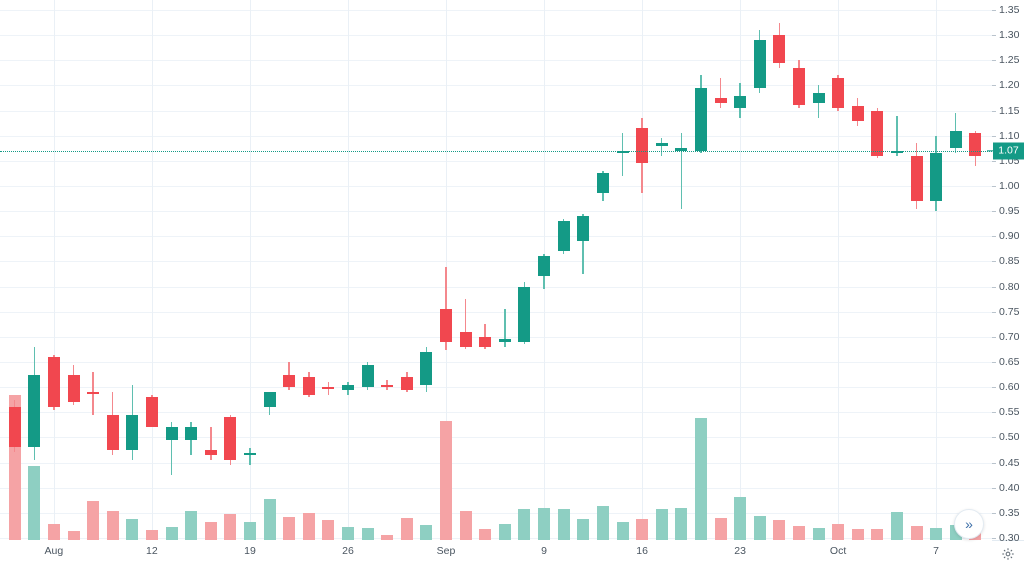 Image resolution: width=1024 pixels, height=567 pixels. What do you see at coordinates (1009, 236) in the screenshot?
I see `price-axis-label: 0.90` at bounding box center [1009, 236].